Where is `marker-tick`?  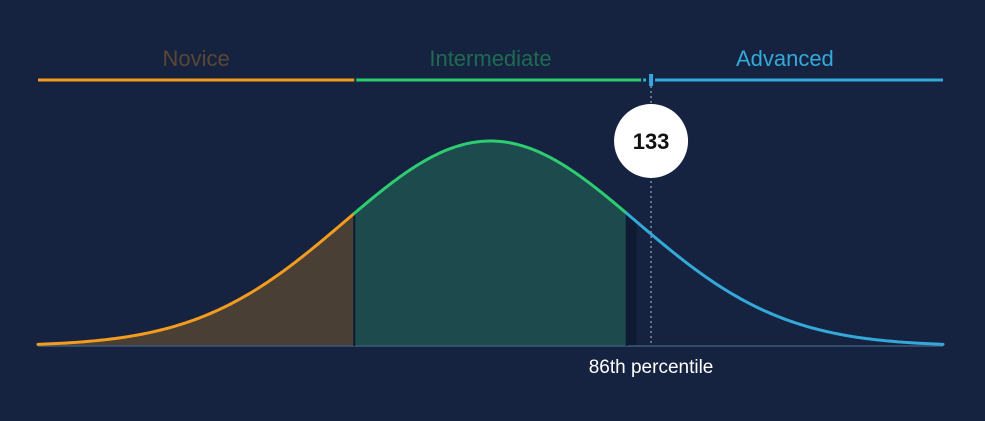 marker-tick is located at coordinates (651, 80).